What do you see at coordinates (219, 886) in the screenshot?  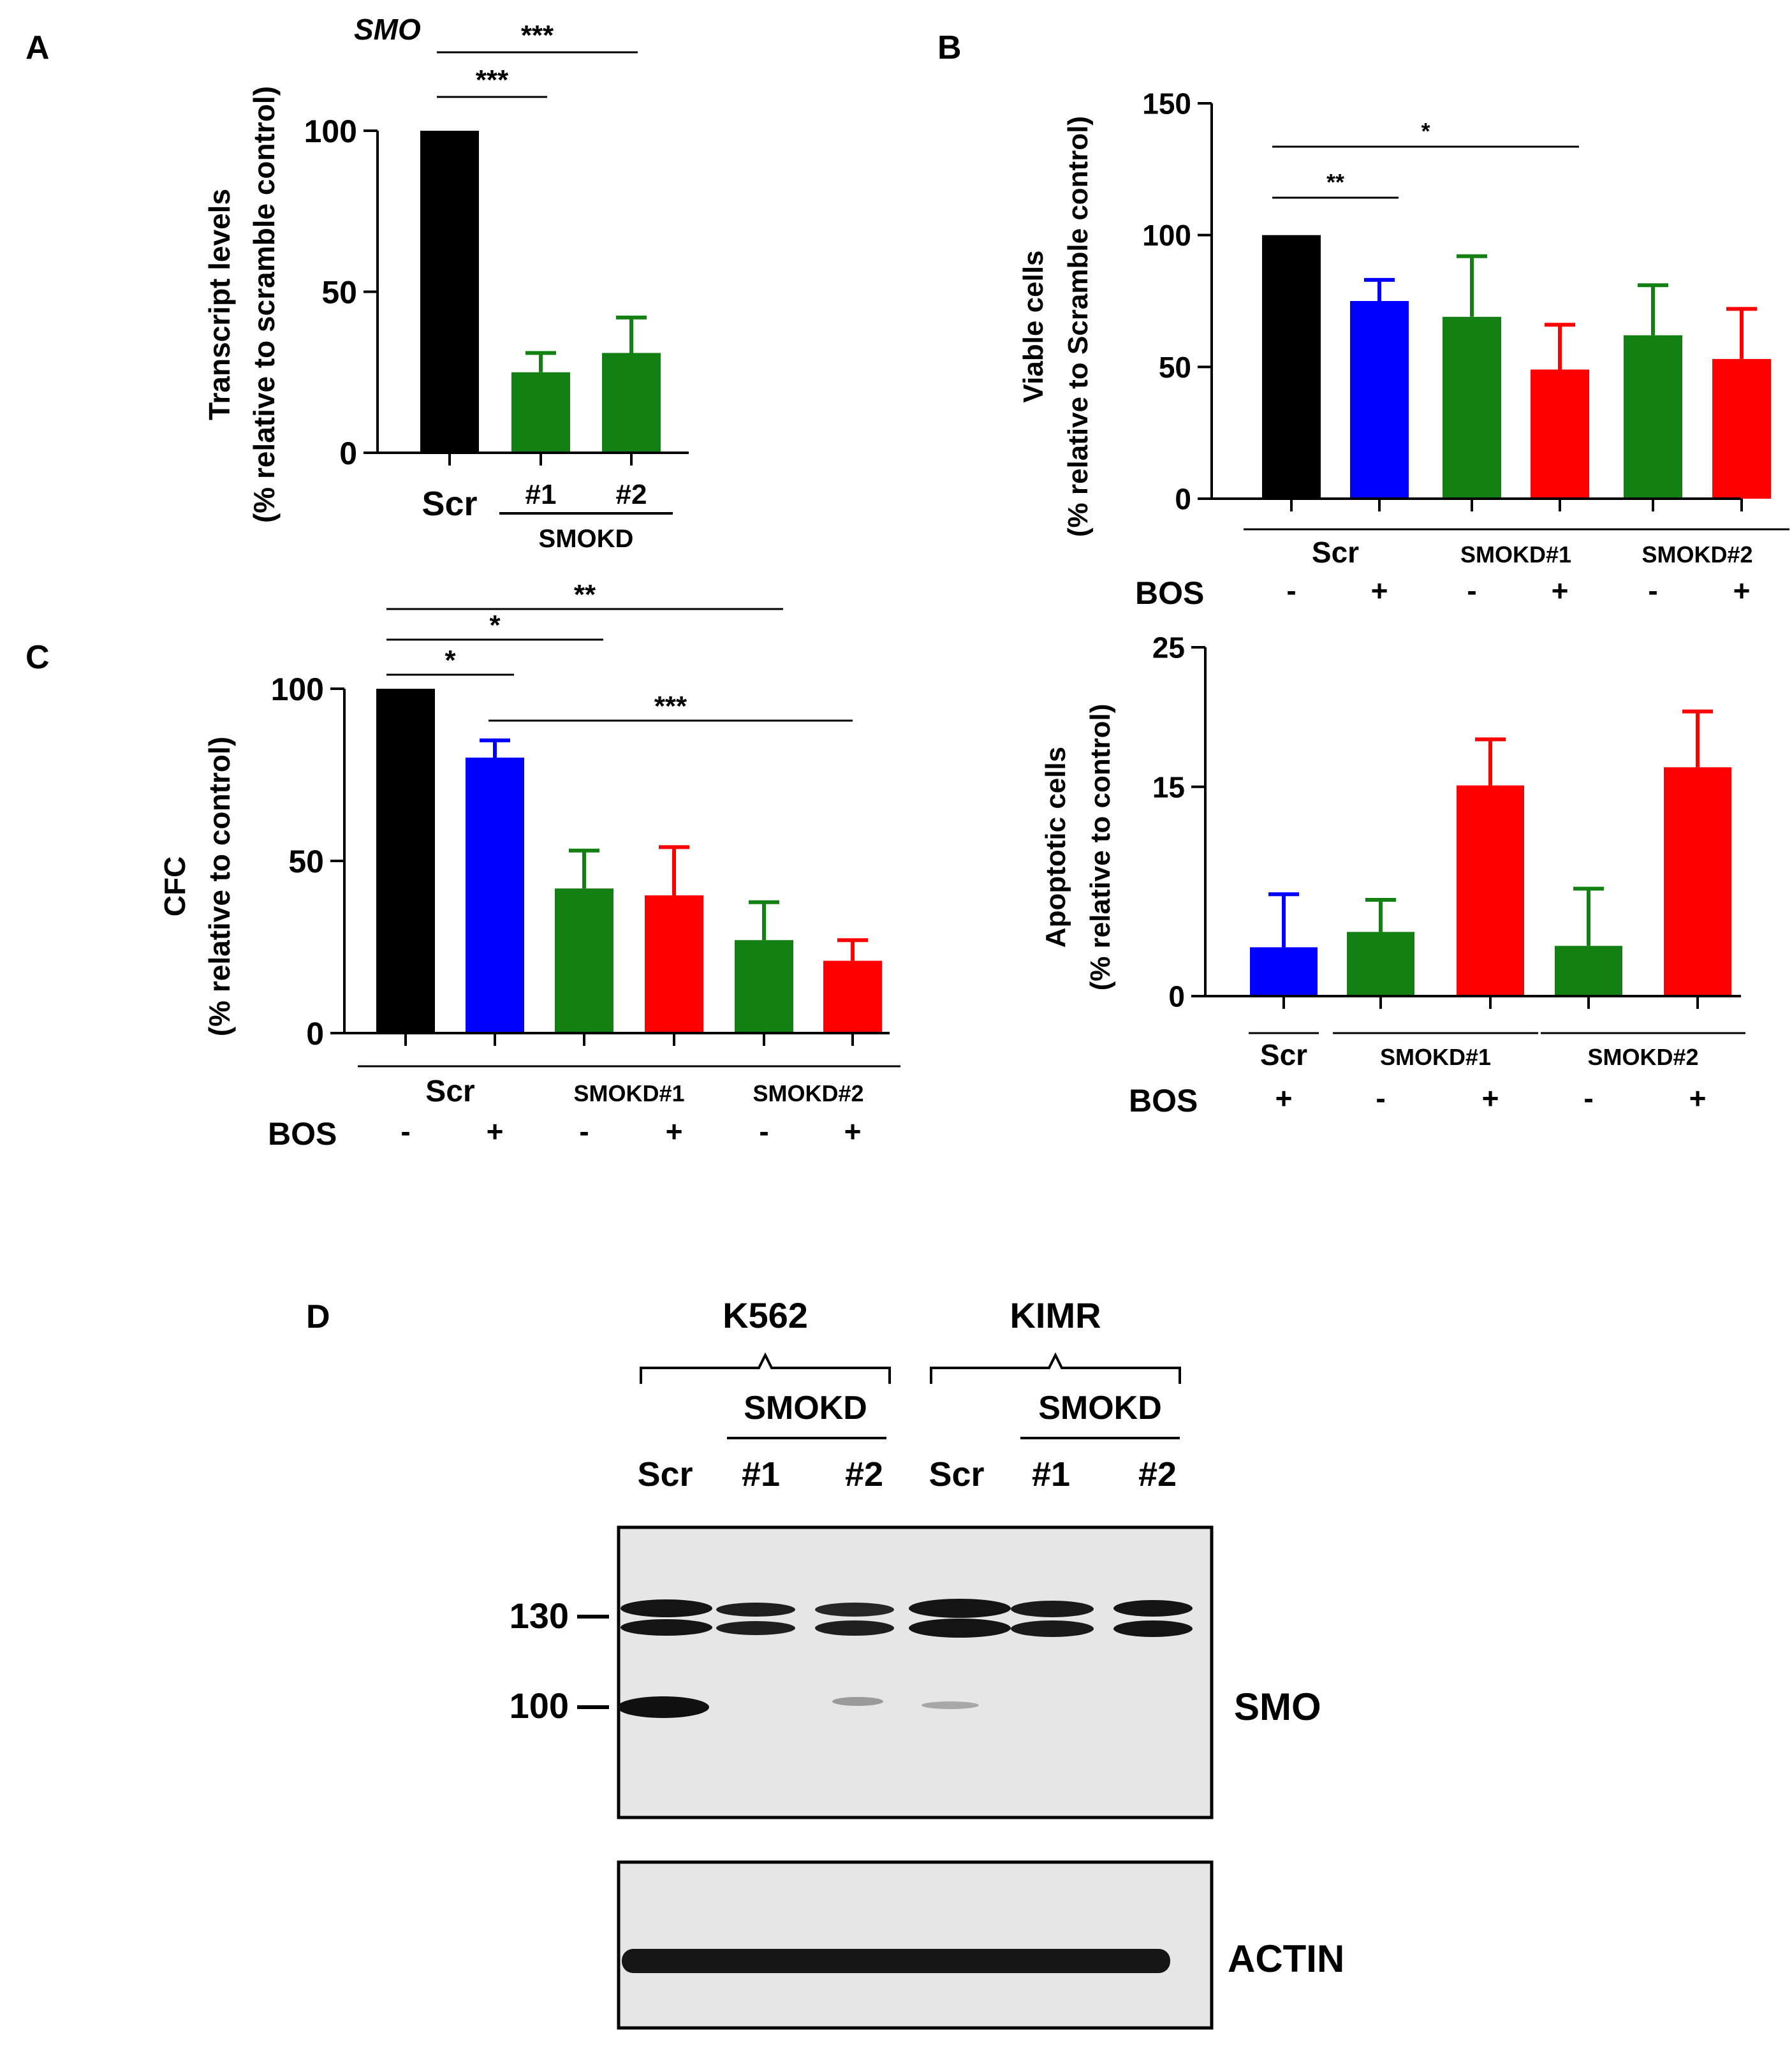 I see `y-axis-label-C-1: (% relative to control)` at bounding box center [219, 886].